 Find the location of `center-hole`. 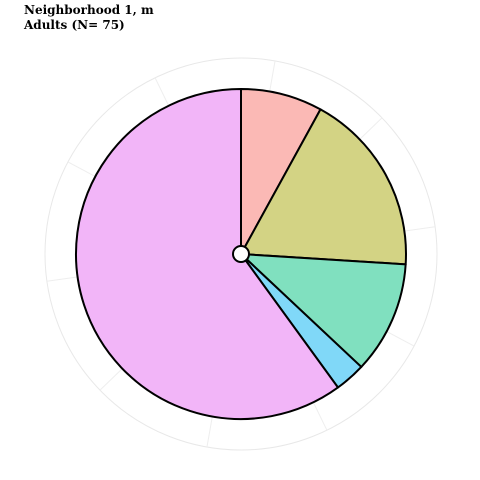

center-hole is located at coordinates (241, 254).